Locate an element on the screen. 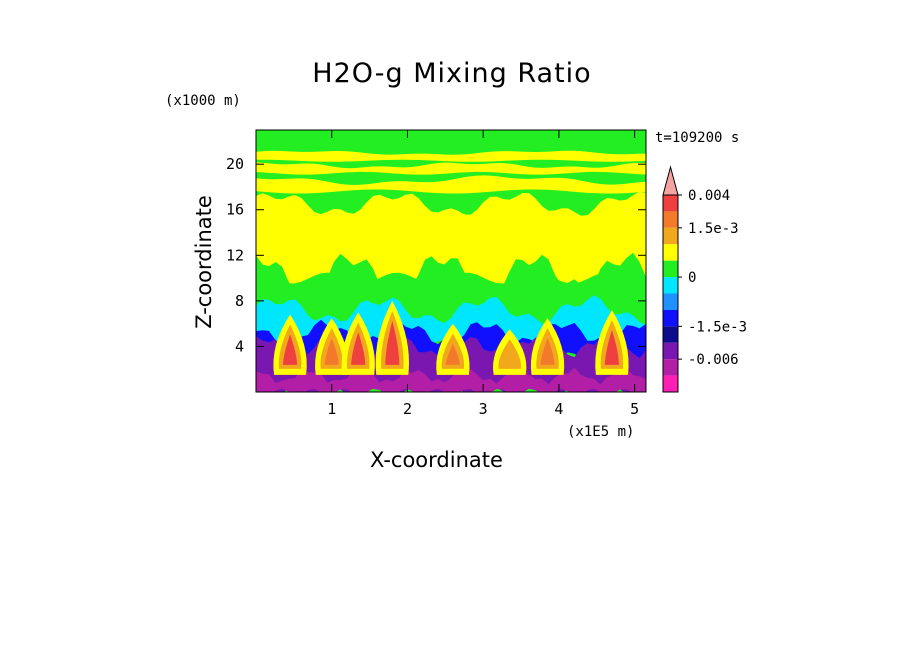 The image size is (904, 654). colorbar-arrow is located at coordinates (670, 180).